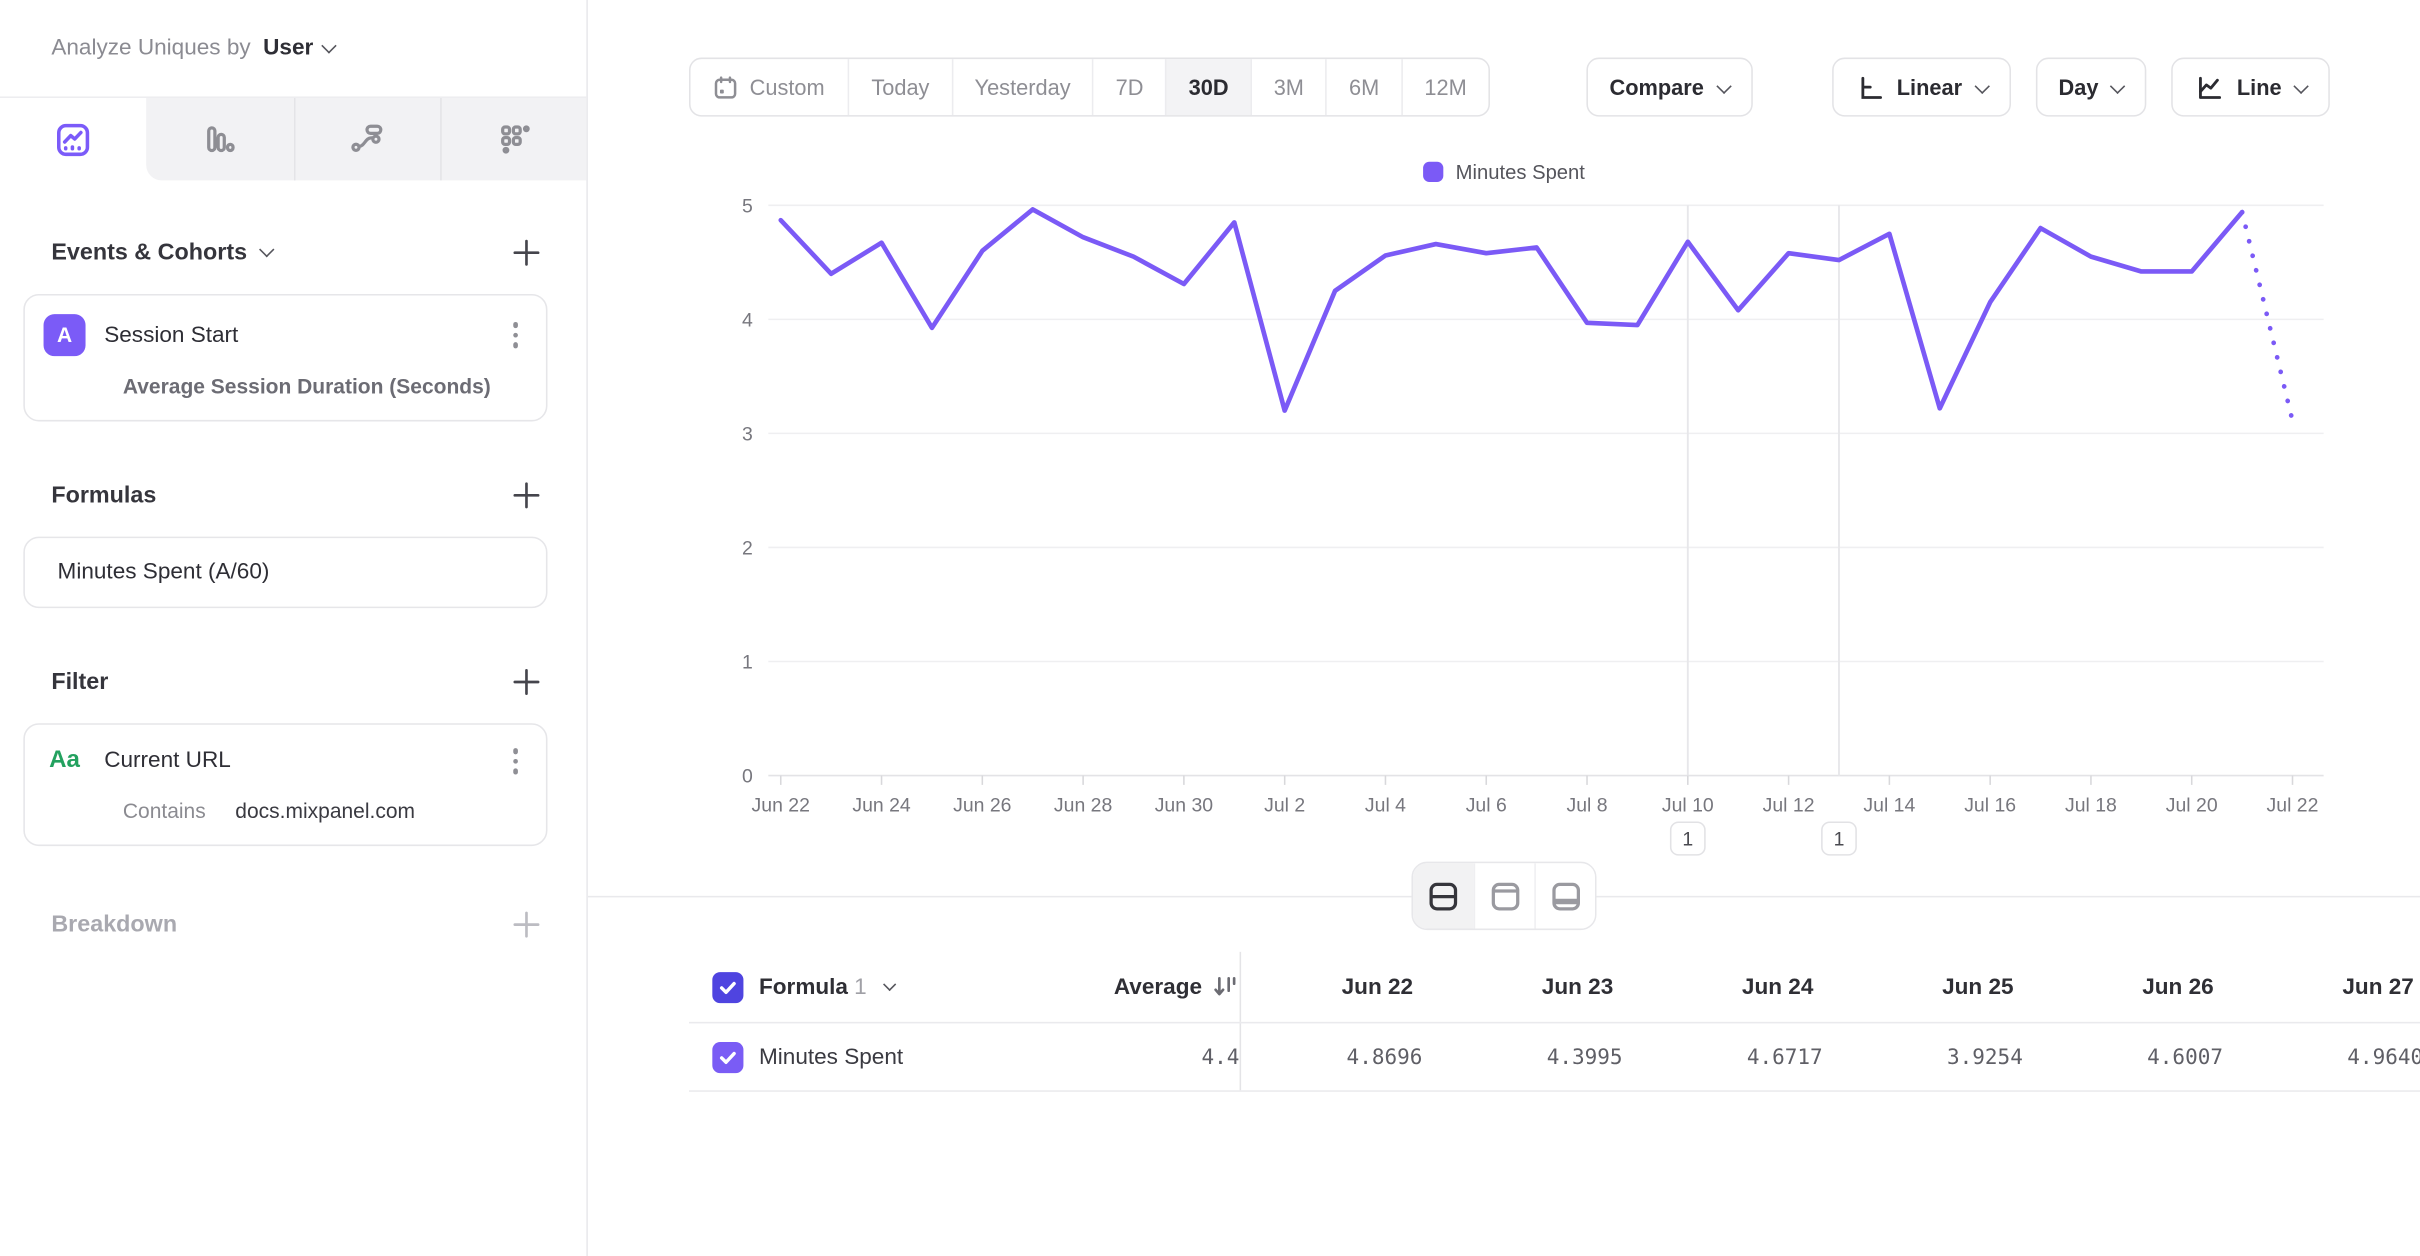 The image size is (2420, 1256). Describe the element at coordinates (2091, 805) in the screenshot. I see `x-axis-label-jul-18: Jul 18` at that location.